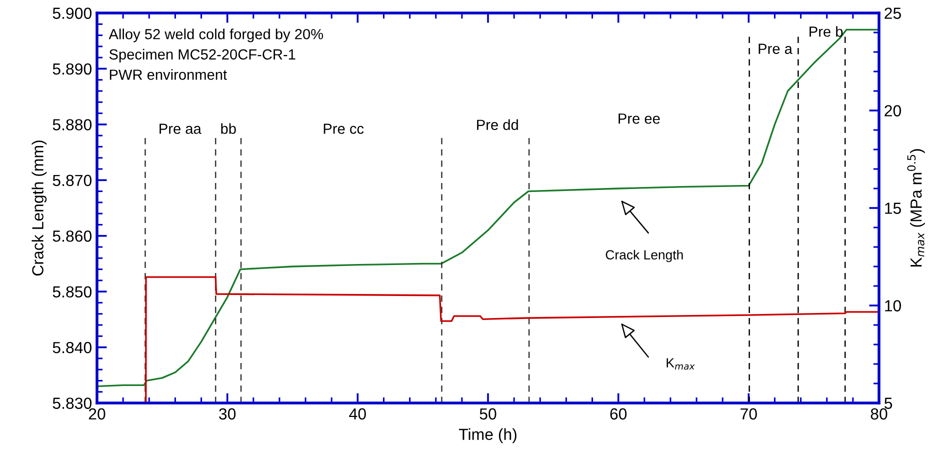 This screenshot has width=943, height=469. What do you see at coordinates (72, 236) in the screenshot?
I see `y-tick-label: 5.860` at bounding box center [72, 236].